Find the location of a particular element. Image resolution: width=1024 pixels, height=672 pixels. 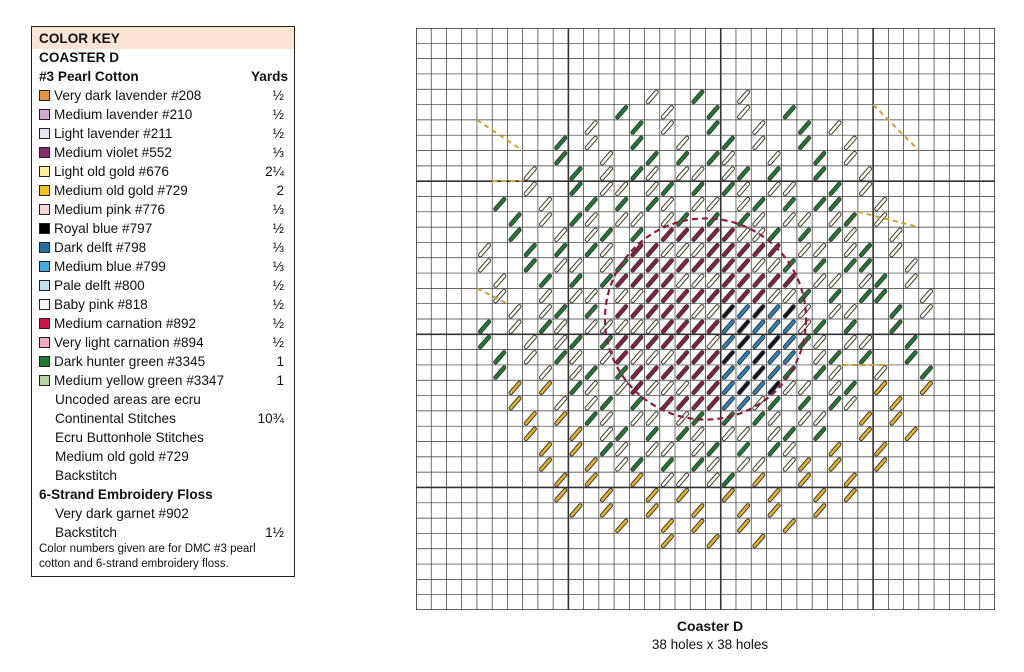

color-key-item: Pale delft #800 ½ is located at coordinates (163, 285).